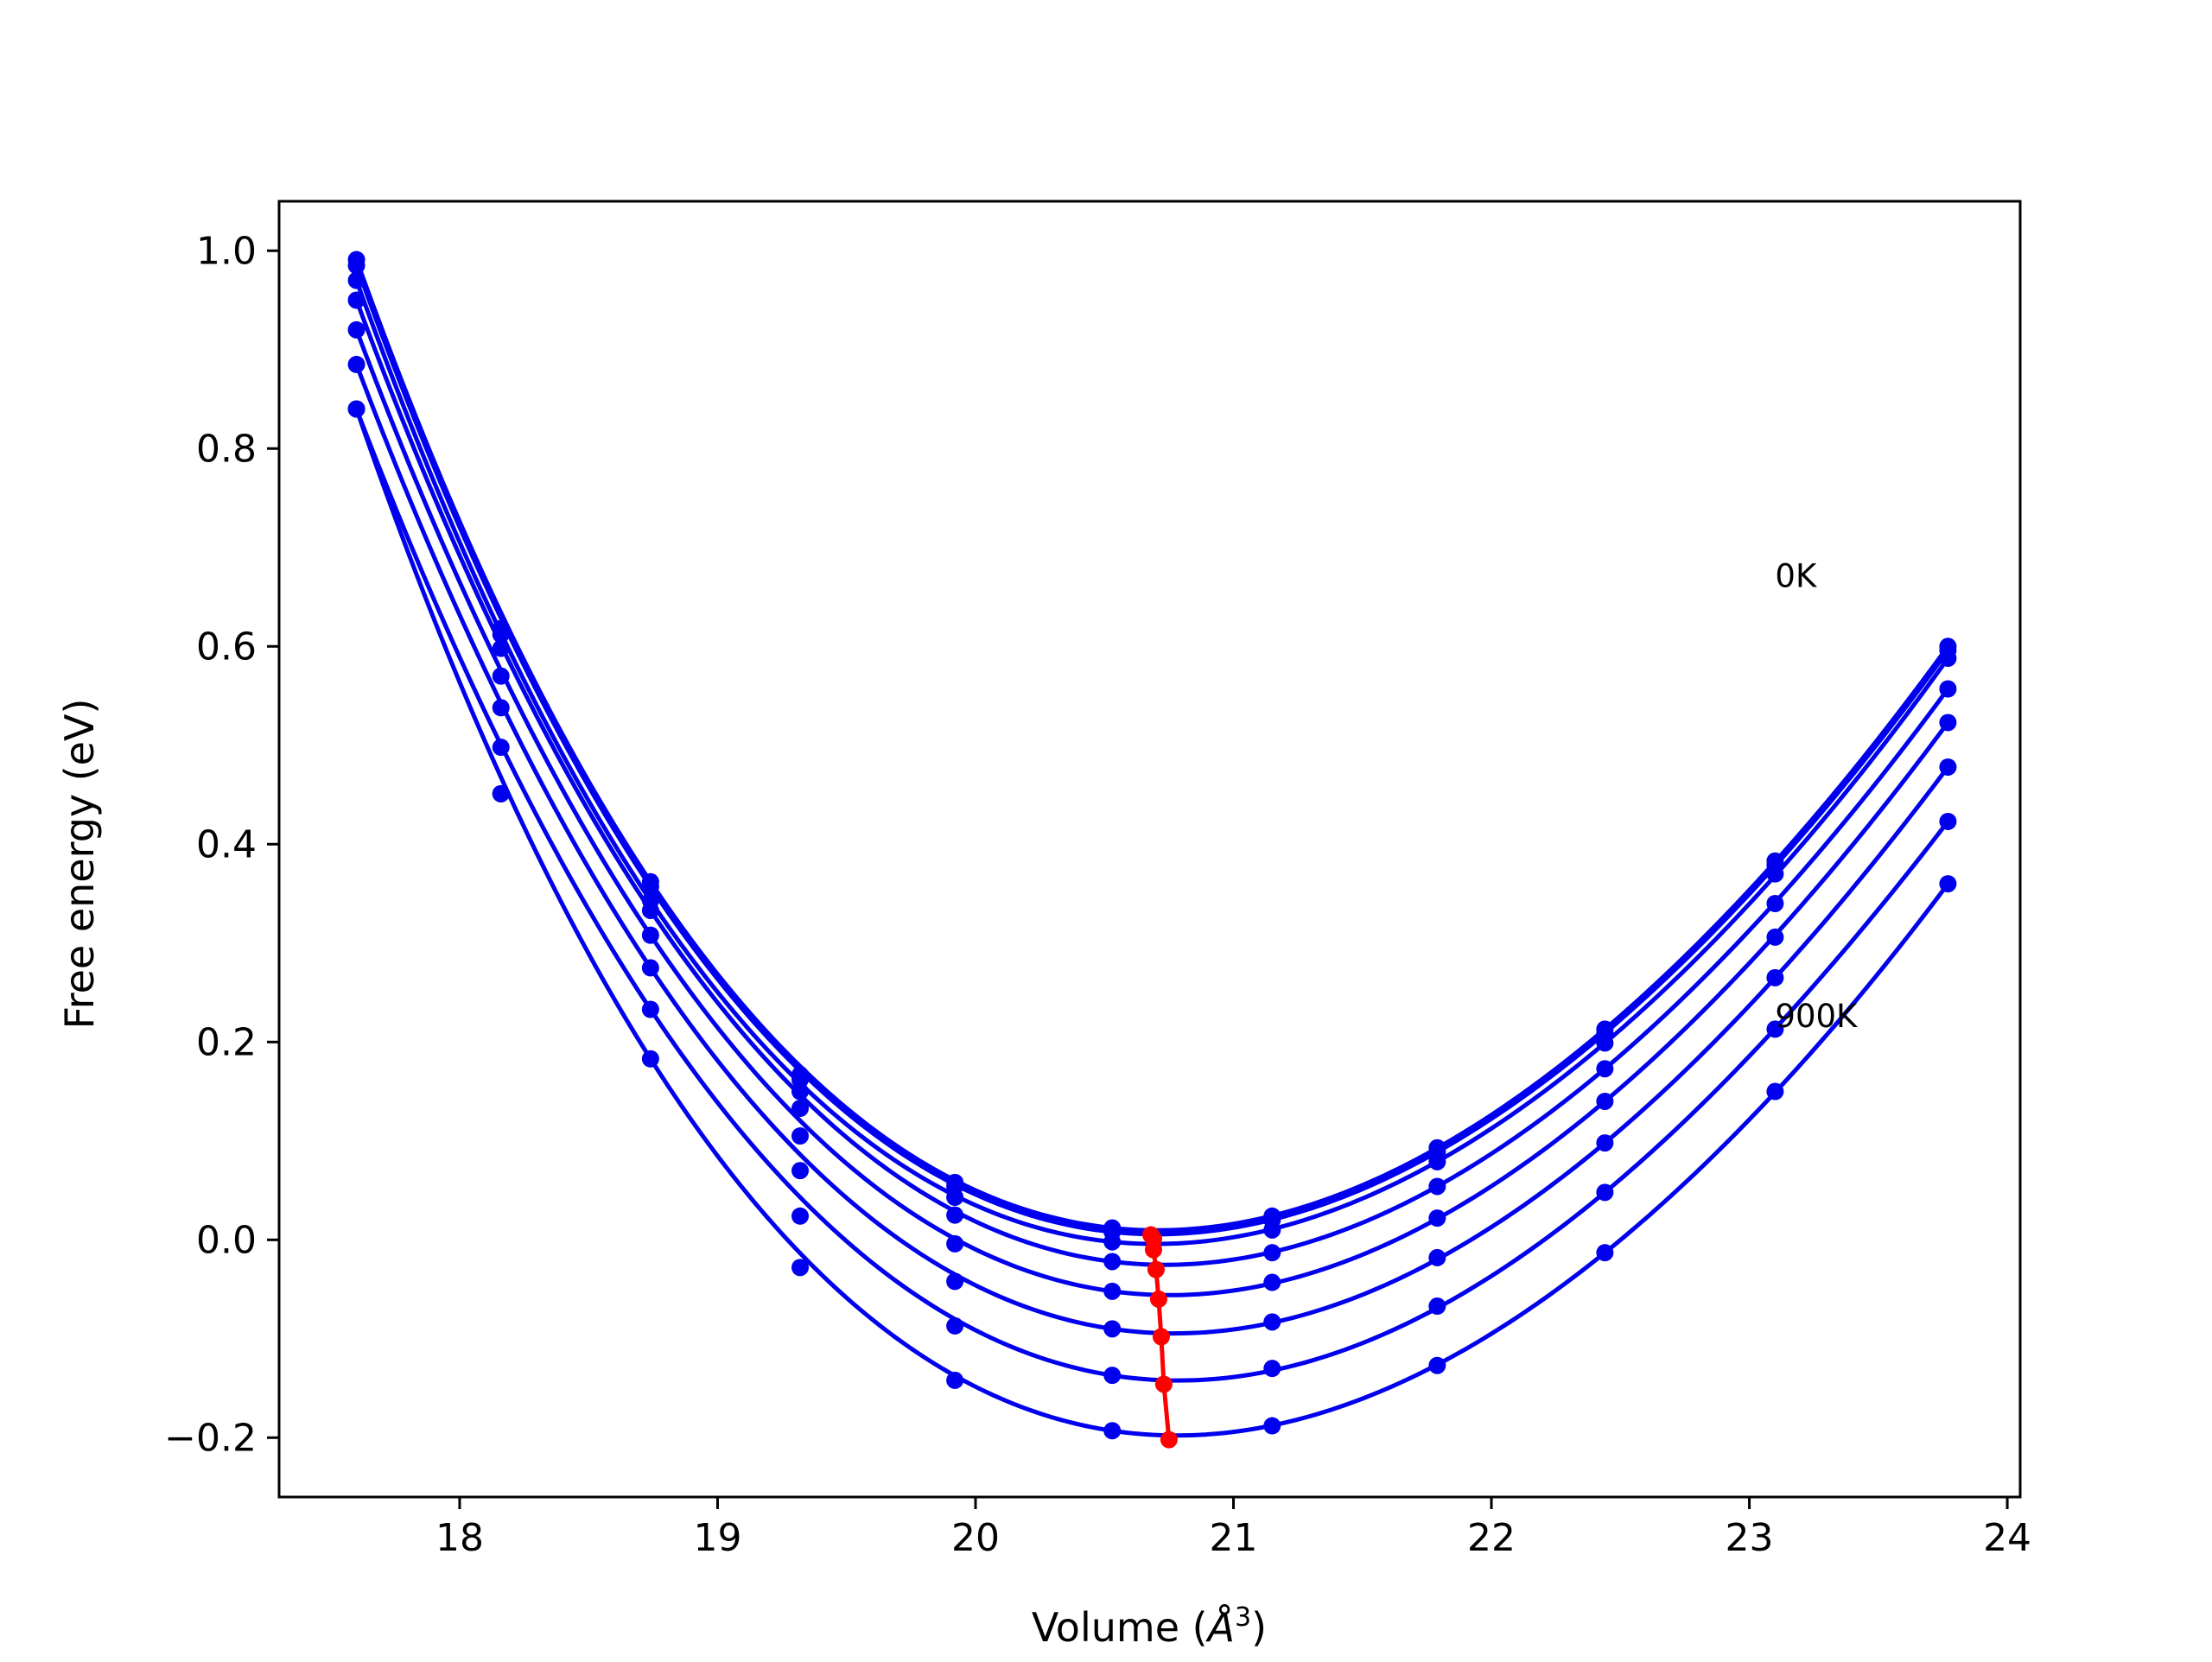 This screenshot has height=1662, width=2212. Describe the element at coordinates (1437, 1186) in the screenshot. I see `data-point-s3-p7` at that location.